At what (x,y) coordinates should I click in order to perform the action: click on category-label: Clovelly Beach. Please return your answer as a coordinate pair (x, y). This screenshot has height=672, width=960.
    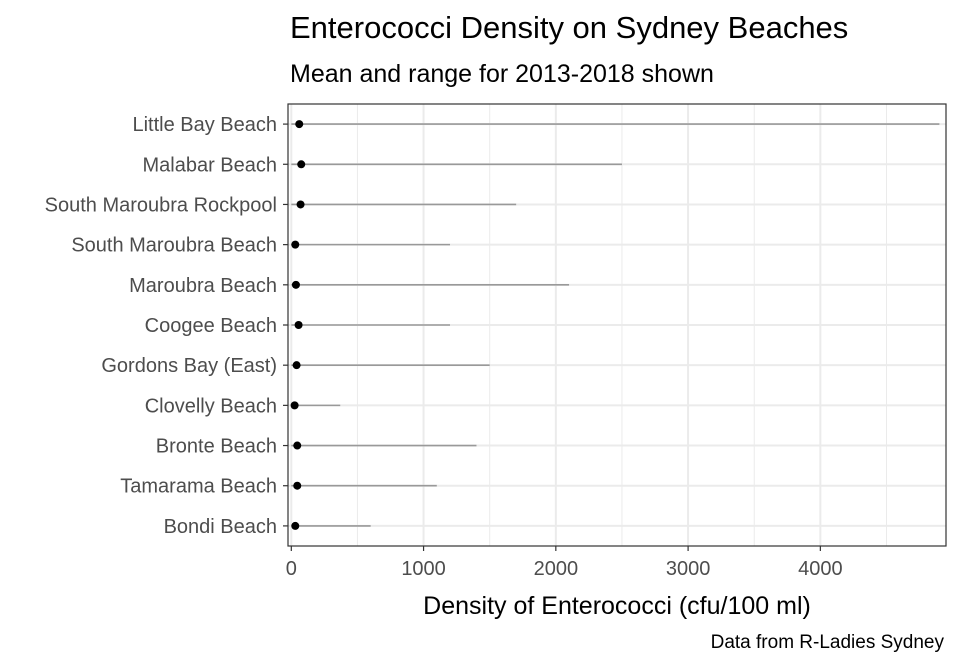
    Looking at the image, I should click on (211, 406).